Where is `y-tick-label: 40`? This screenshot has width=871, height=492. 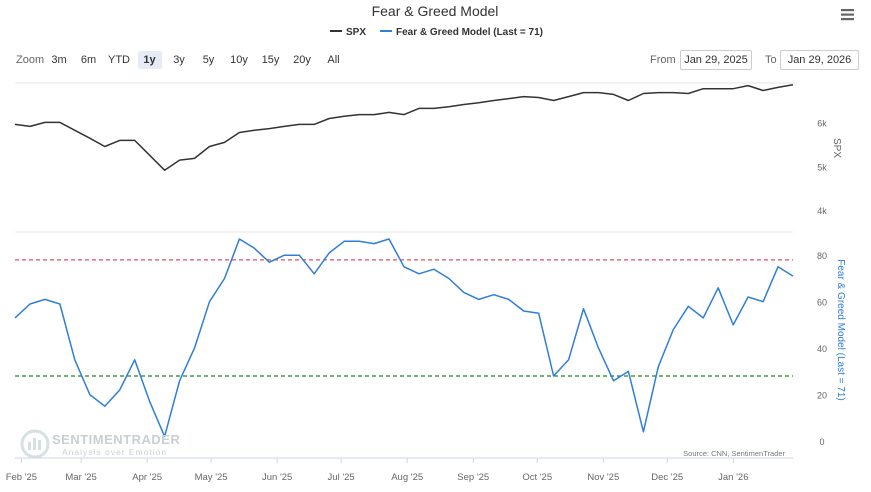
y-tick-label: 40 is located at coordinates (822, 349).